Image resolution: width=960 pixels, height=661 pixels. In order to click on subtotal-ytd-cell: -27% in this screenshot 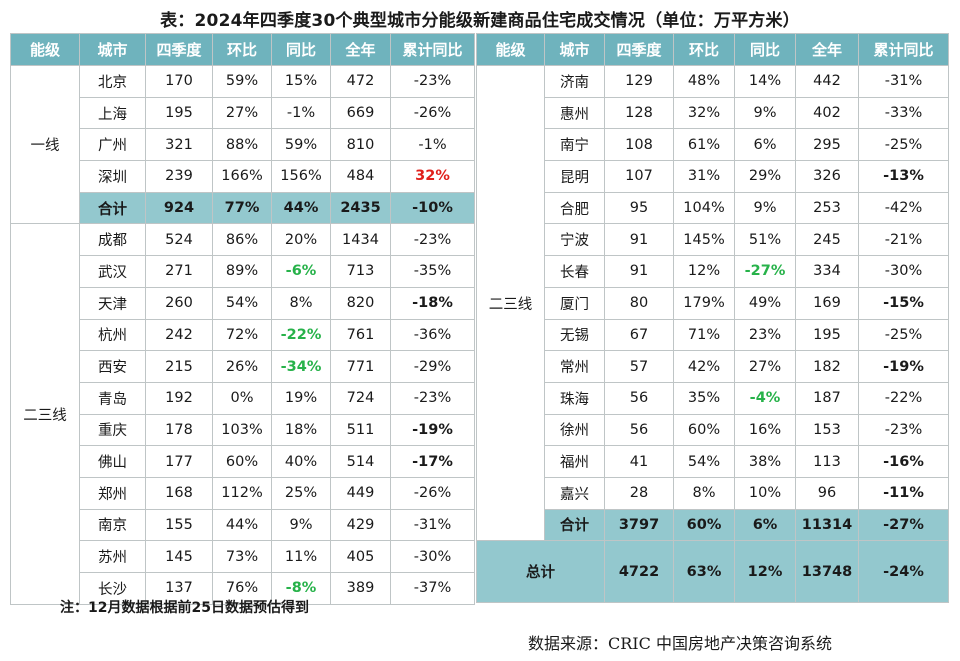, I will do `click(903, 525)`.